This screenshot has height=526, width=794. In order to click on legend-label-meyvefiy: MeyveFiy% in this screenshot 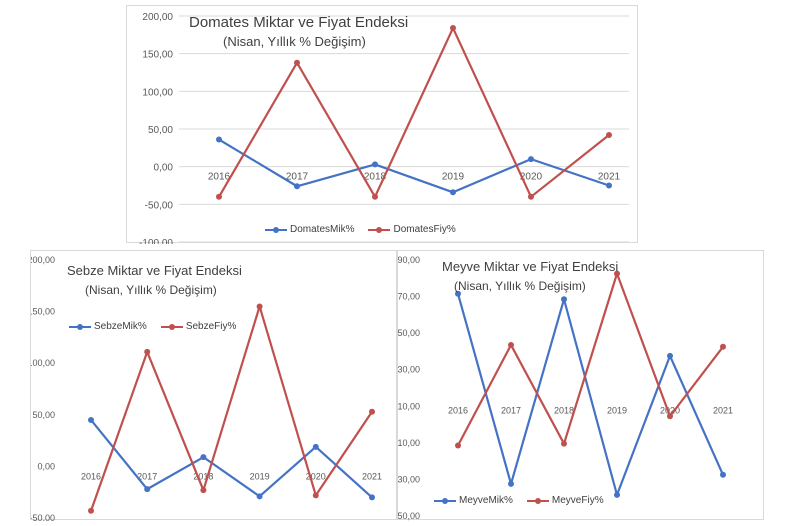, I will do `click(577, 500)`.